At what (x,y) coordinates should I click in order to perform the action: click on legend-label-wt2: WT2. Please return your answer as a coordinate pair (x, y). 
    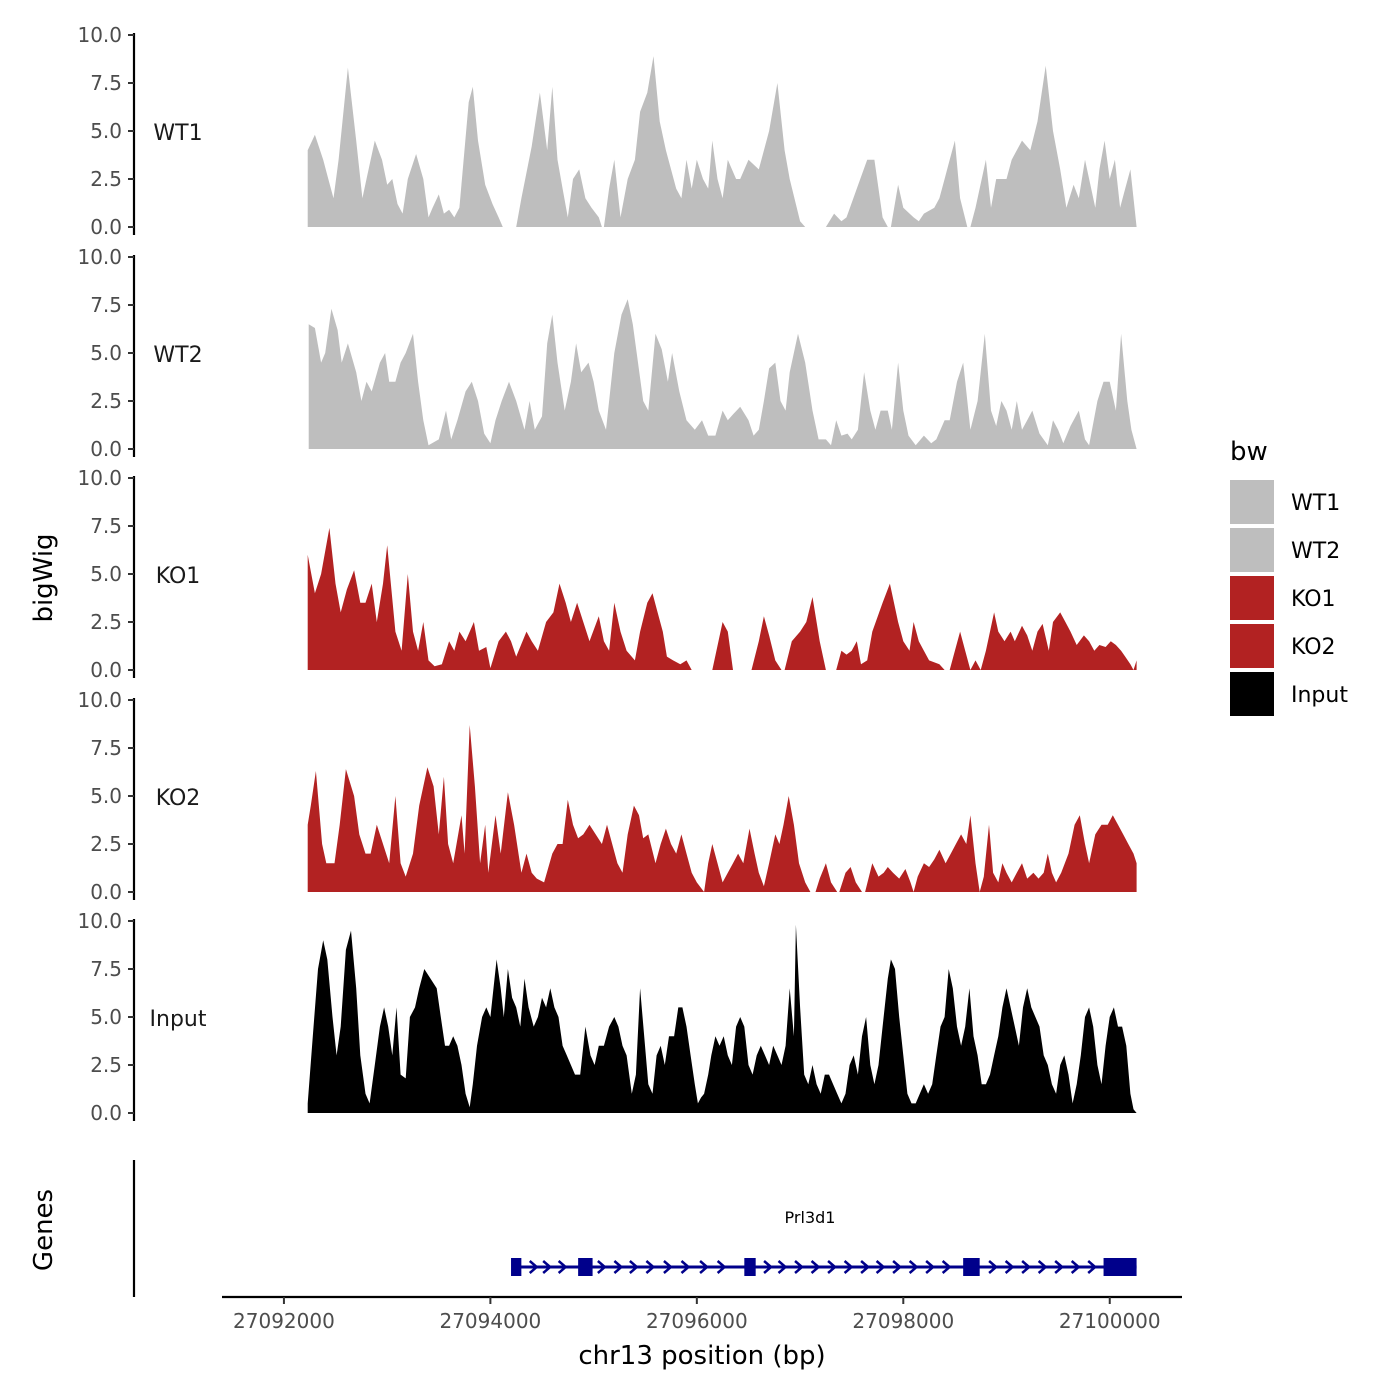
    Looking at the image, I should click on (1315, 551).